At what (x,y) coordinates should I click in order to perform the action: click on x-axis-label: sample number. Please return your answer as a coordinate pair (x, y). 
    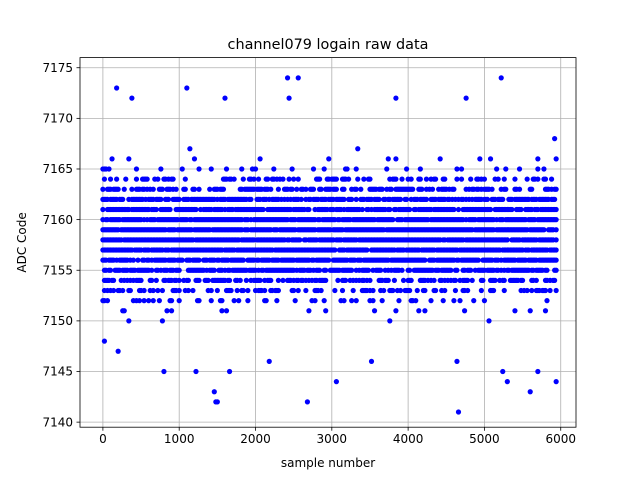
    Looking at the image, I should click on (328, 463).